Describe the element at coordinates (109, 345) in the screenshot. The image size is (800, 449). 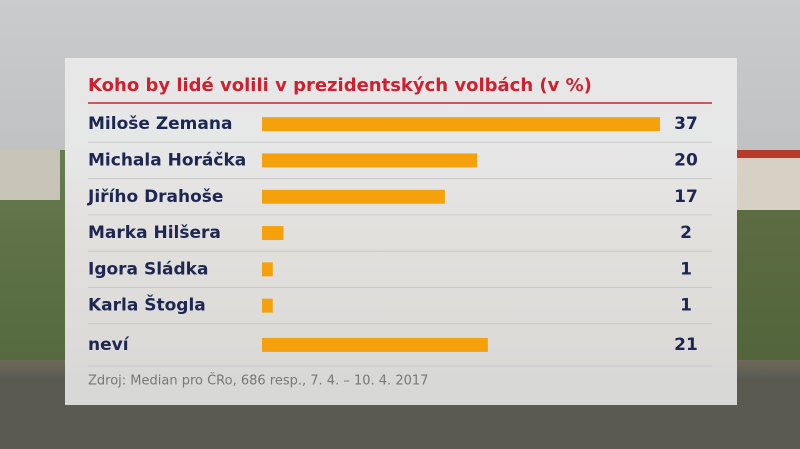
I see `category-label: neví` at that location.